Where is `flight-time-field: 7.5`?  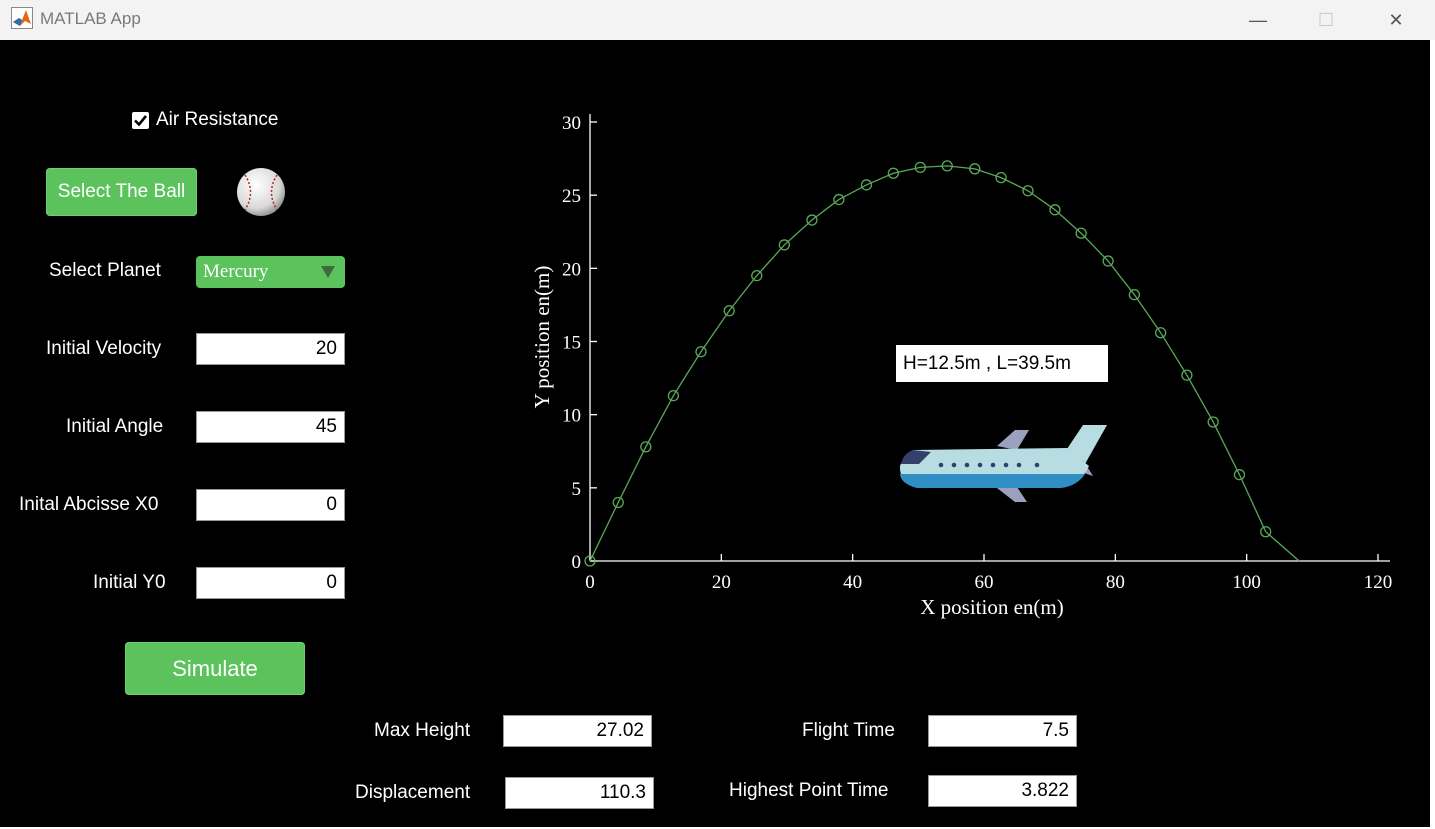 flight-time-field: 7.5 is located at coordinates (1002, 731).